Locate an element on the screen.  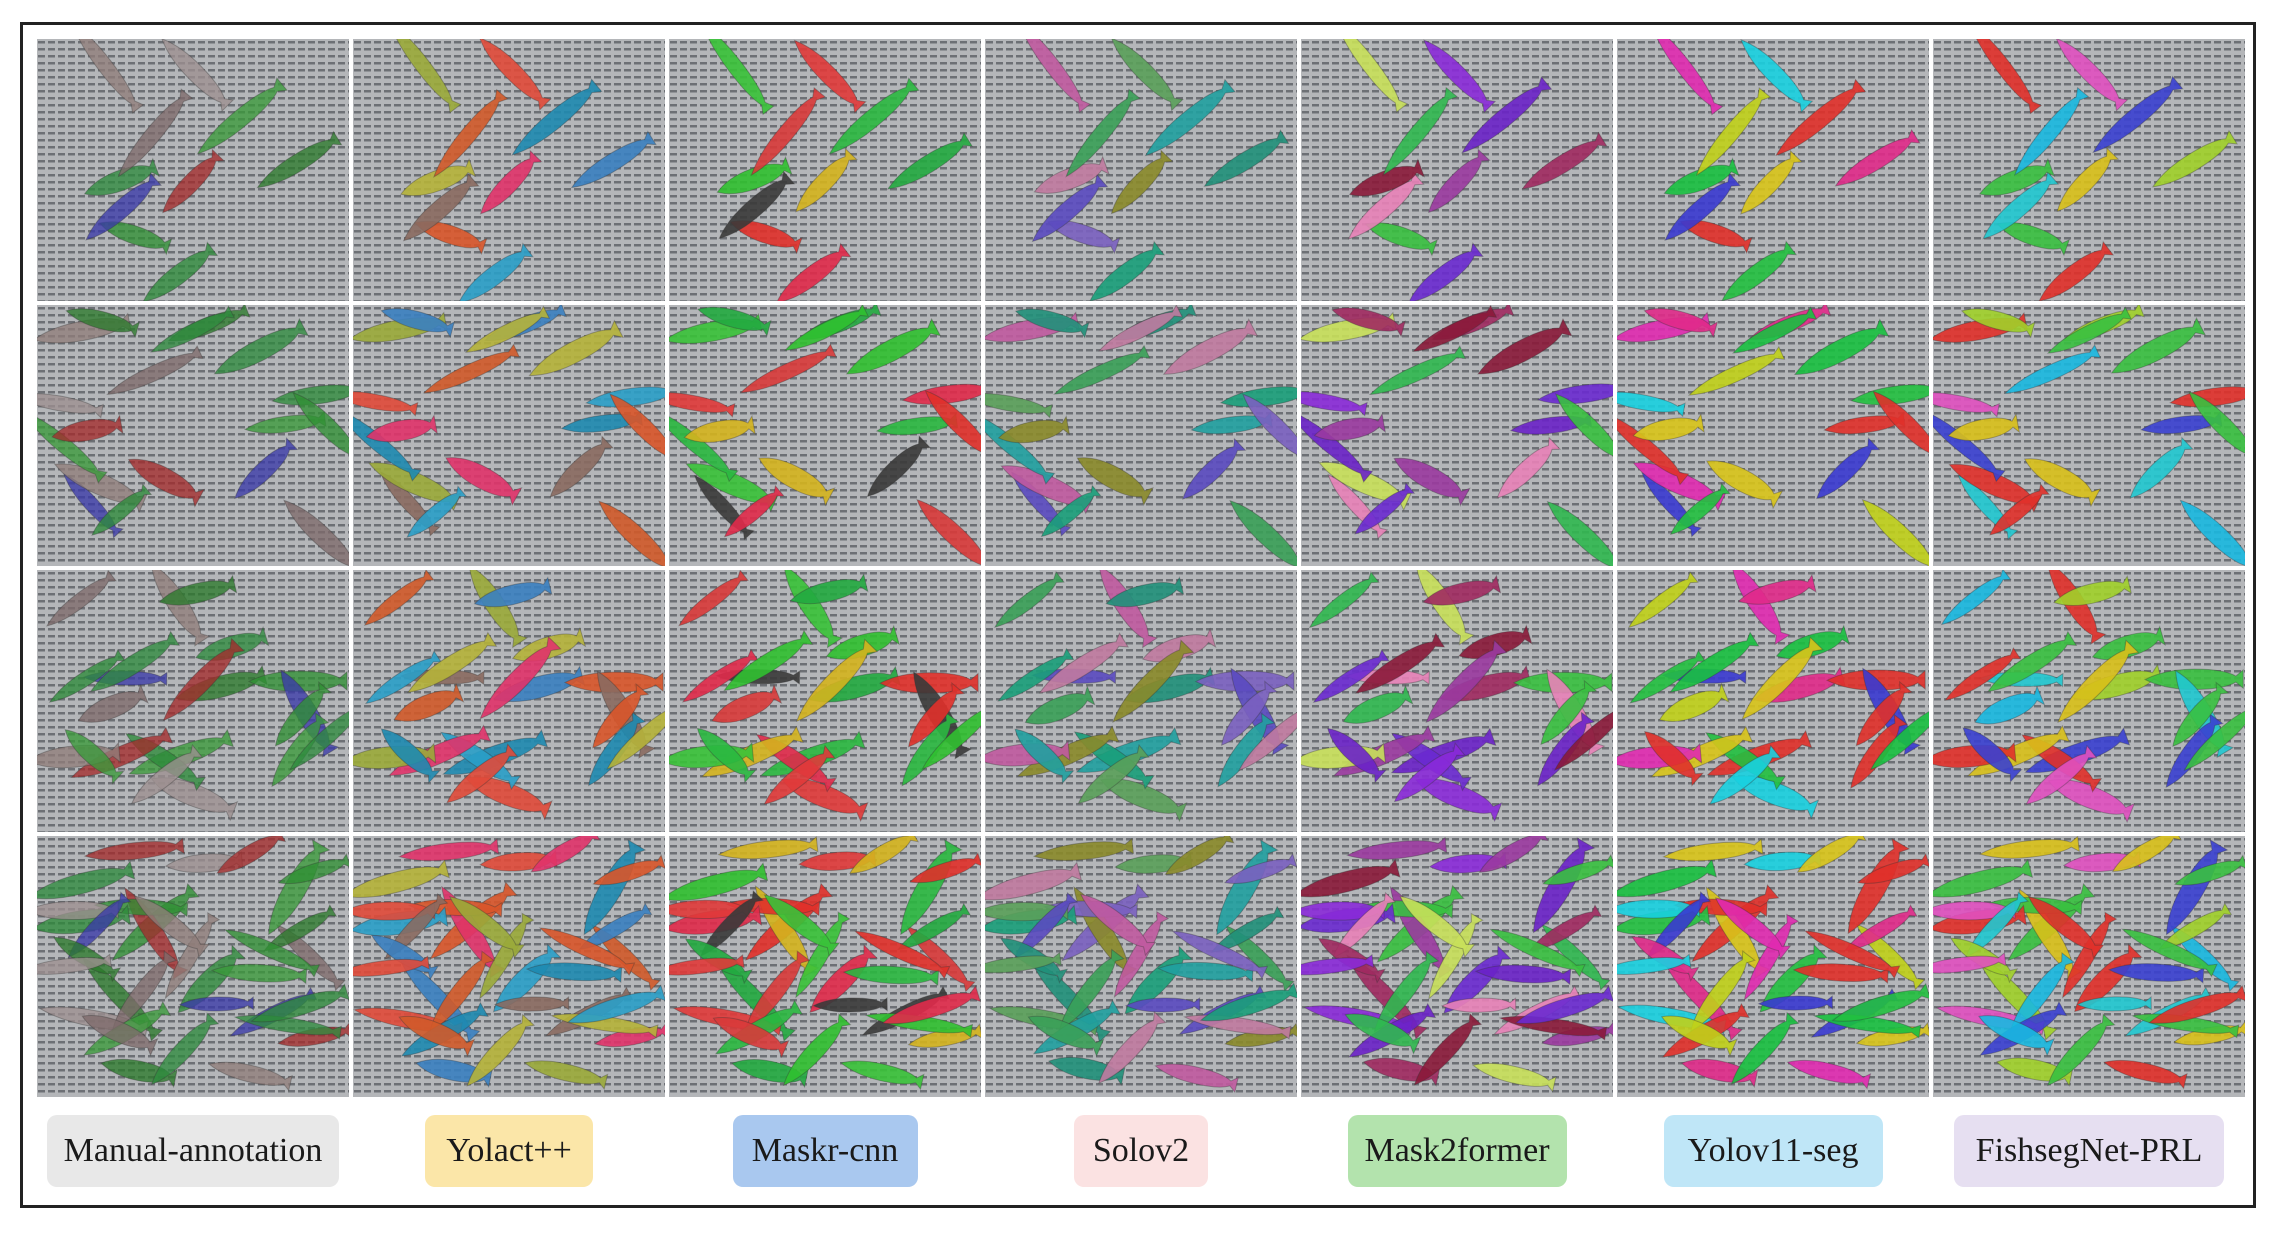
method-label-badge: Manual-annotation is located at coordinates (193, 1151).